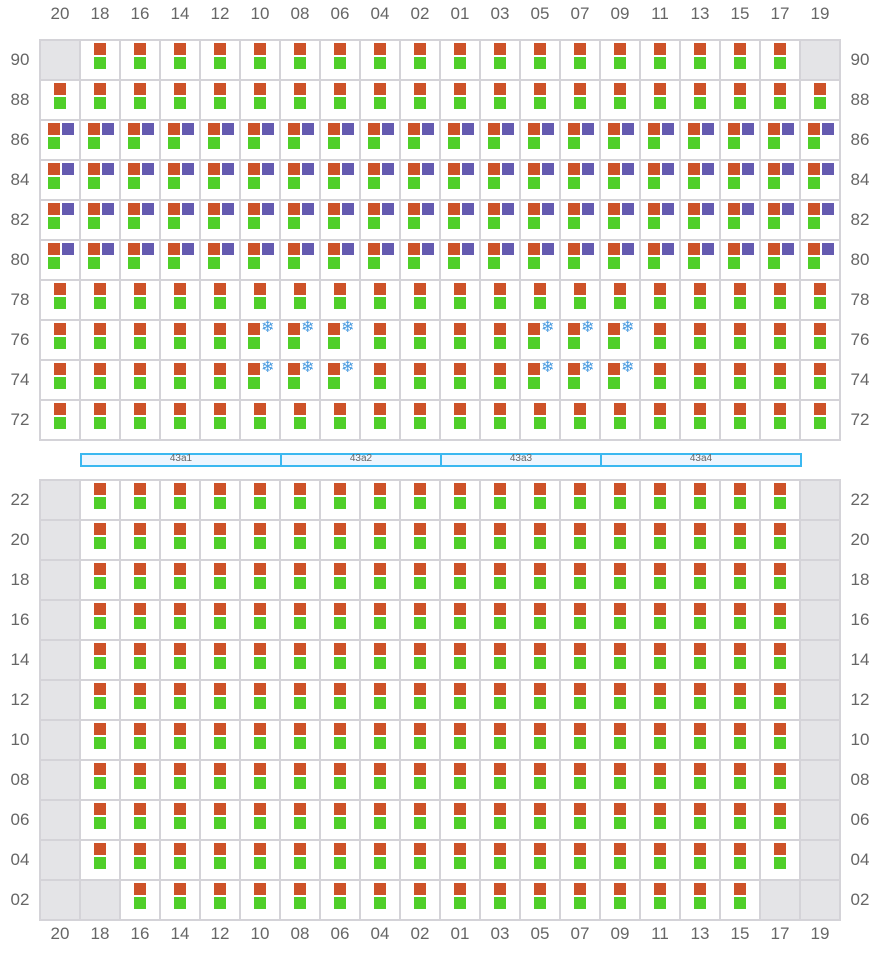  I want to click on seat-76-07: ❄, so click(580, 339).